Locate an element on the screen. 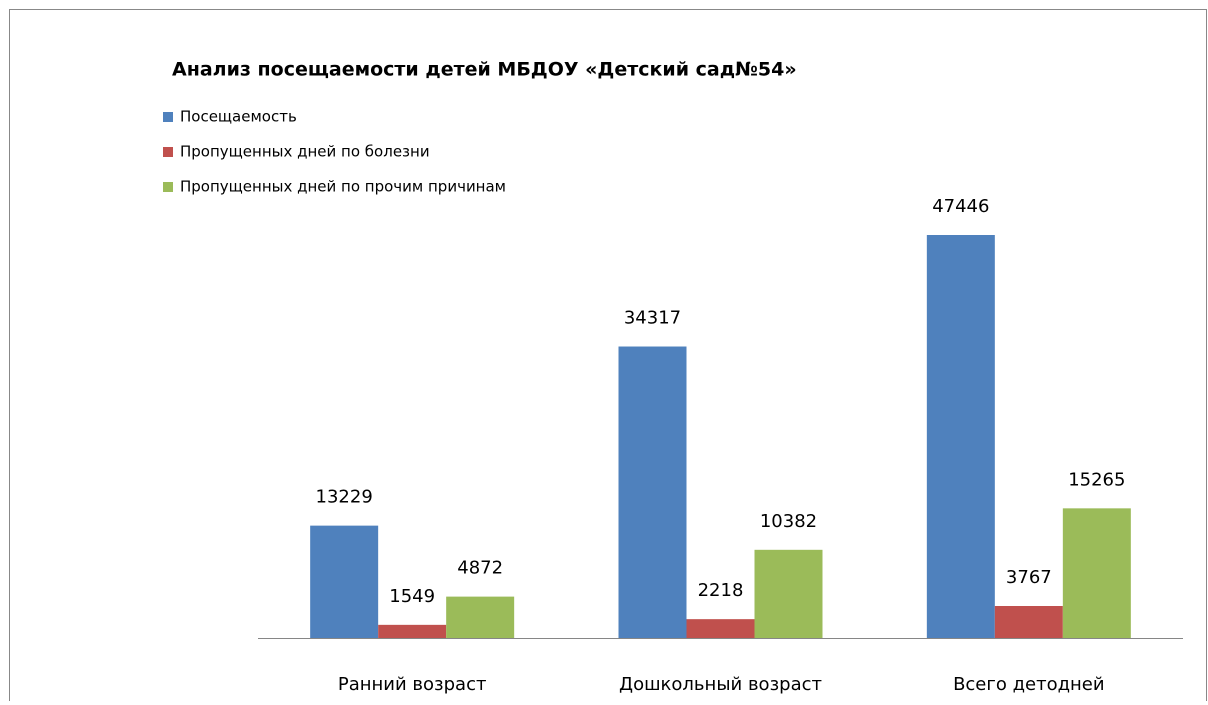 The image size is (1208, 705). legend-label: Пропущенных дней по болезни is located at coordinates (305, 152).